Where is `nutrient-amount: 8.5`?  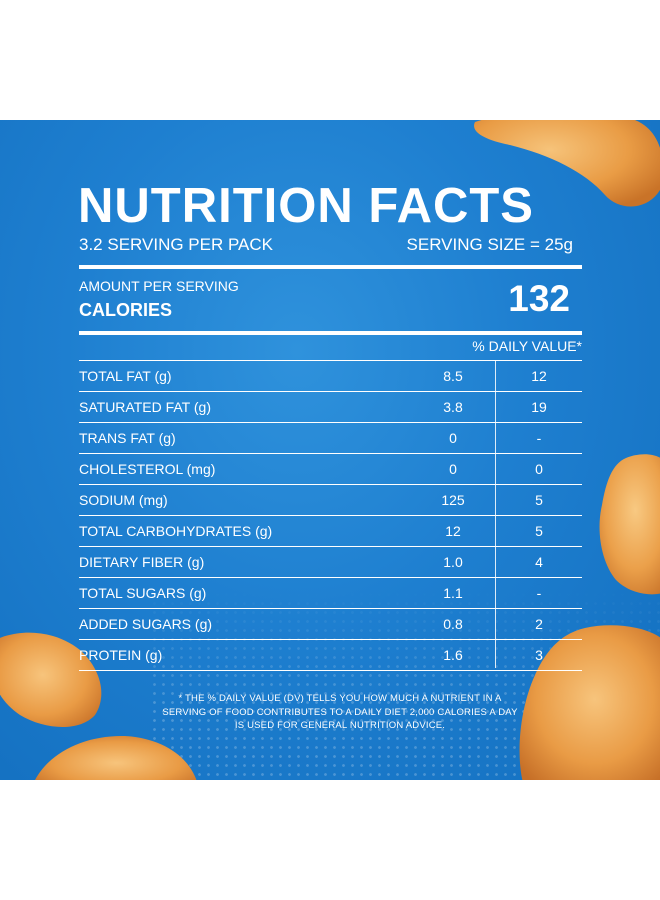
nutrient-amount: 8.5 is located at coordinates (453, 376).